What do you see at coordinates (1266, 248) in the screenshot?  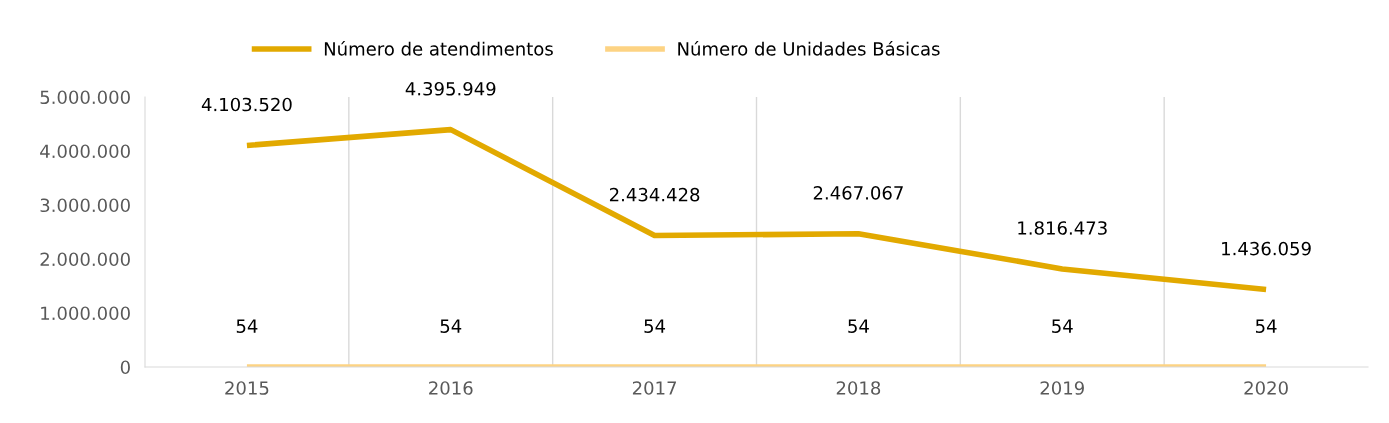 I see `data-label: 1.436.059` at bounding box center [1266, 248].